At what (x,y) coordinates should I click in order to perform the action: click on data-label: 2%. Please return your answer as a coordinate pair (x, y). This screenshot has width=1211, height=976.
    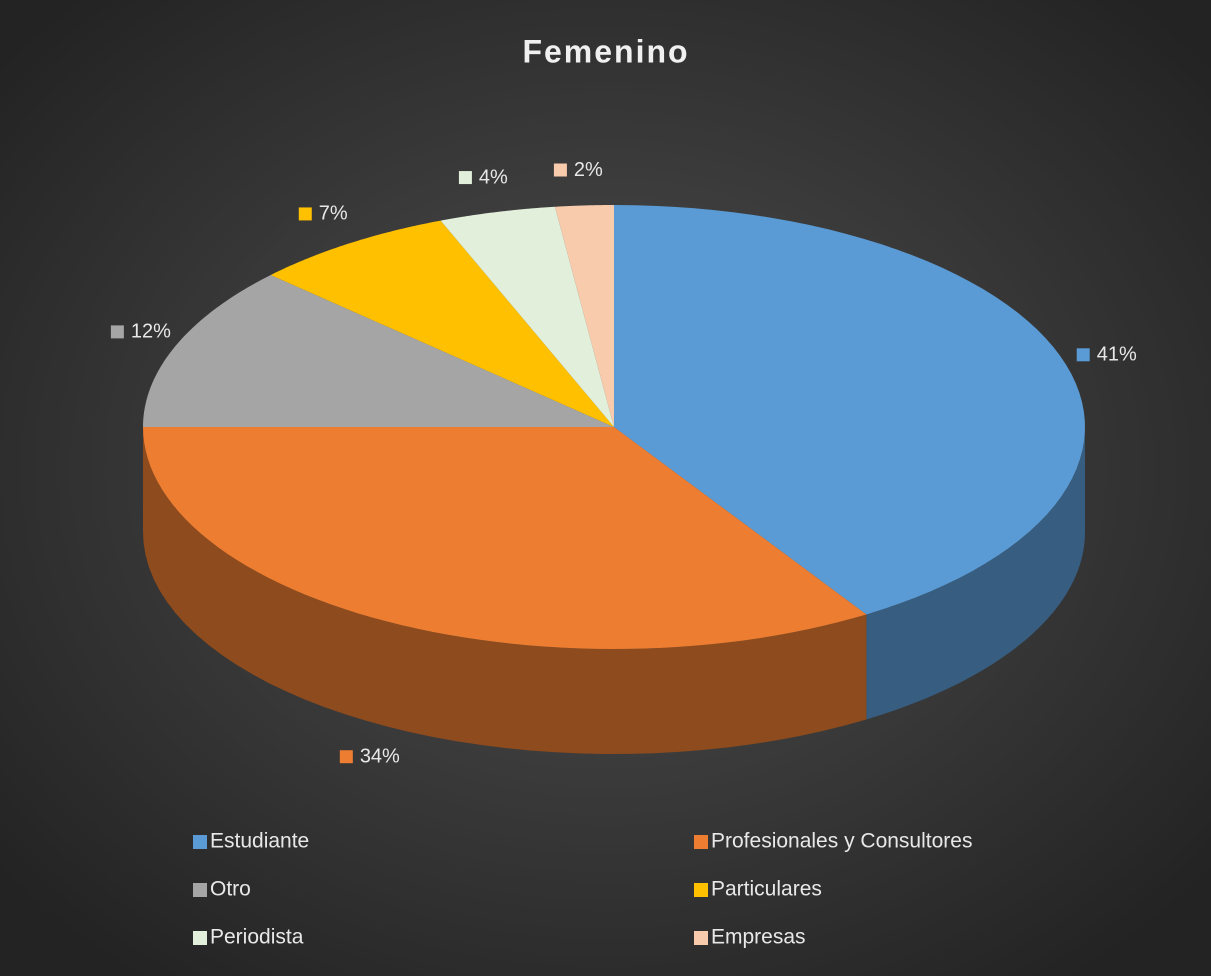
    Looking at the image, I should click on (588, 170).